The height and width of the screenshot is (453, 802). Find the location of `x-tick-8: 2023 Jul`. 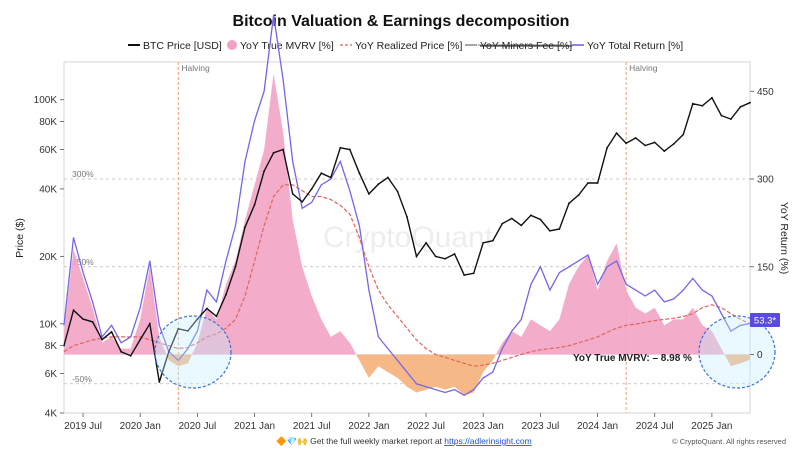

x-tick-8: 2023 Jul is located at coordinates (540, 426).